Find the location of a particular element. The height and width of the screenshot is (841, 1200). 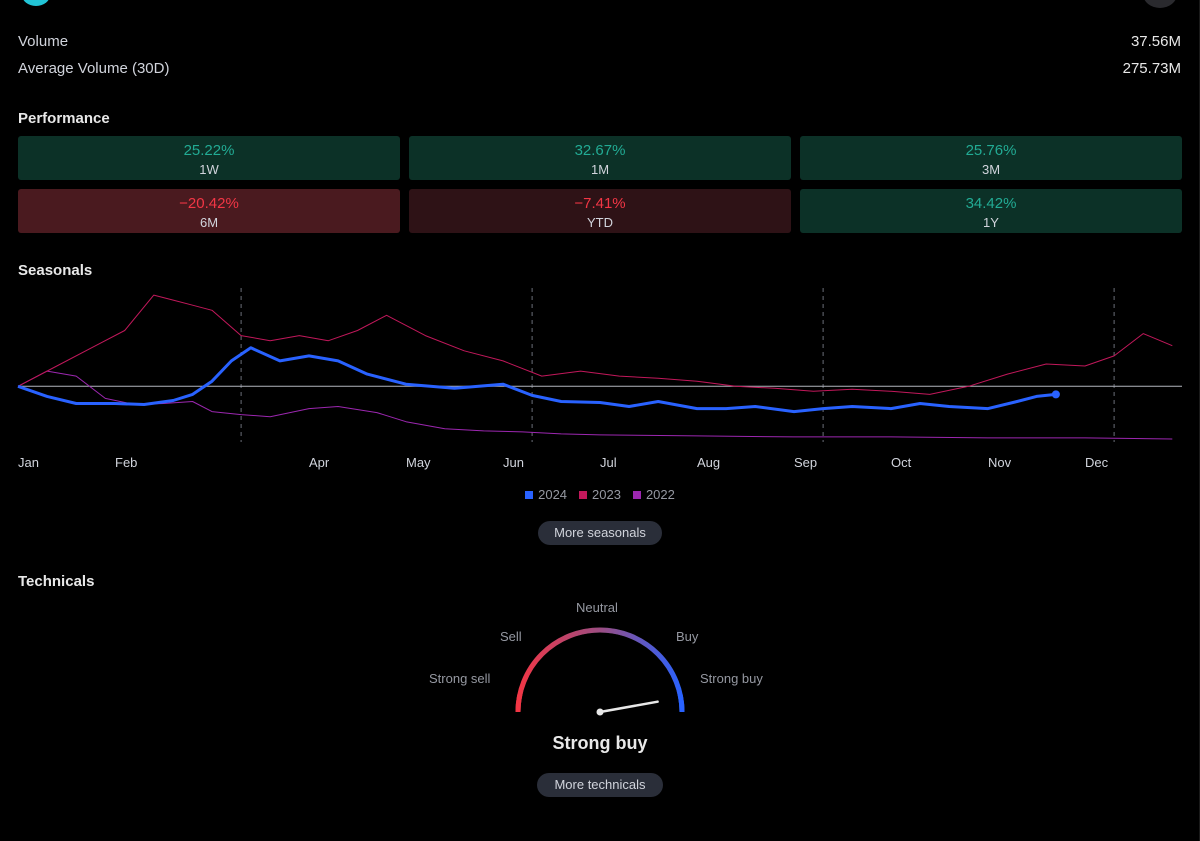

gauge-segment-strong-sell is located at coordinates (519, 703).